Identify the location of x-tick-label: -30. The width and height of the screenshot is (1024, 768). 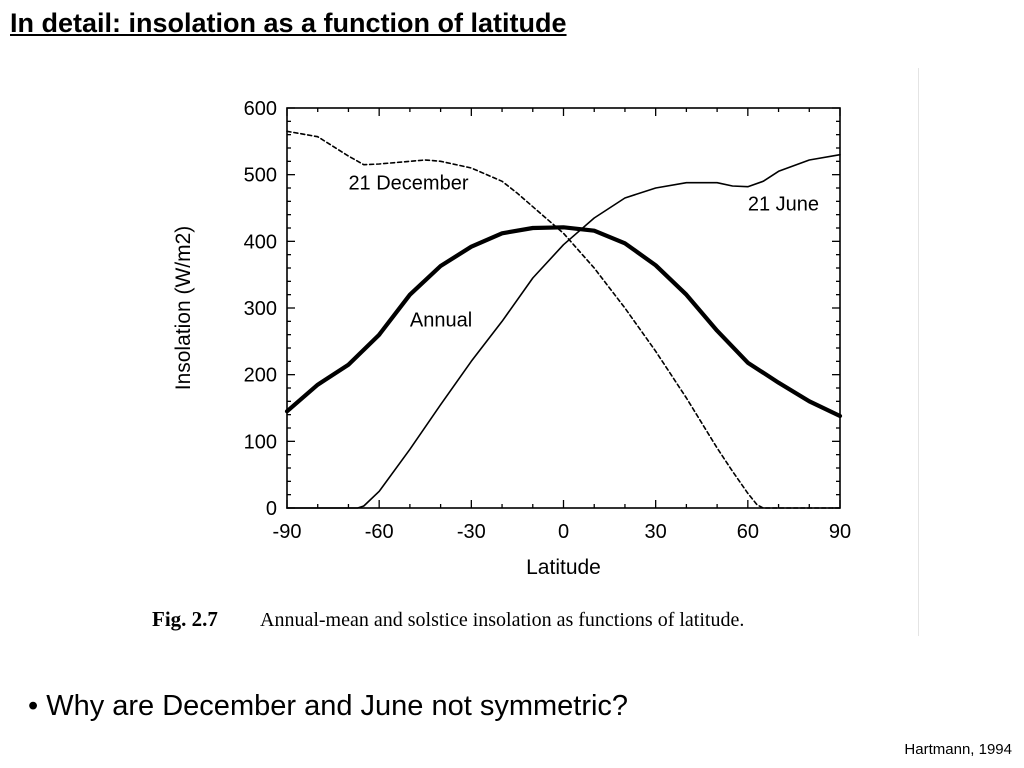
(471, 532).